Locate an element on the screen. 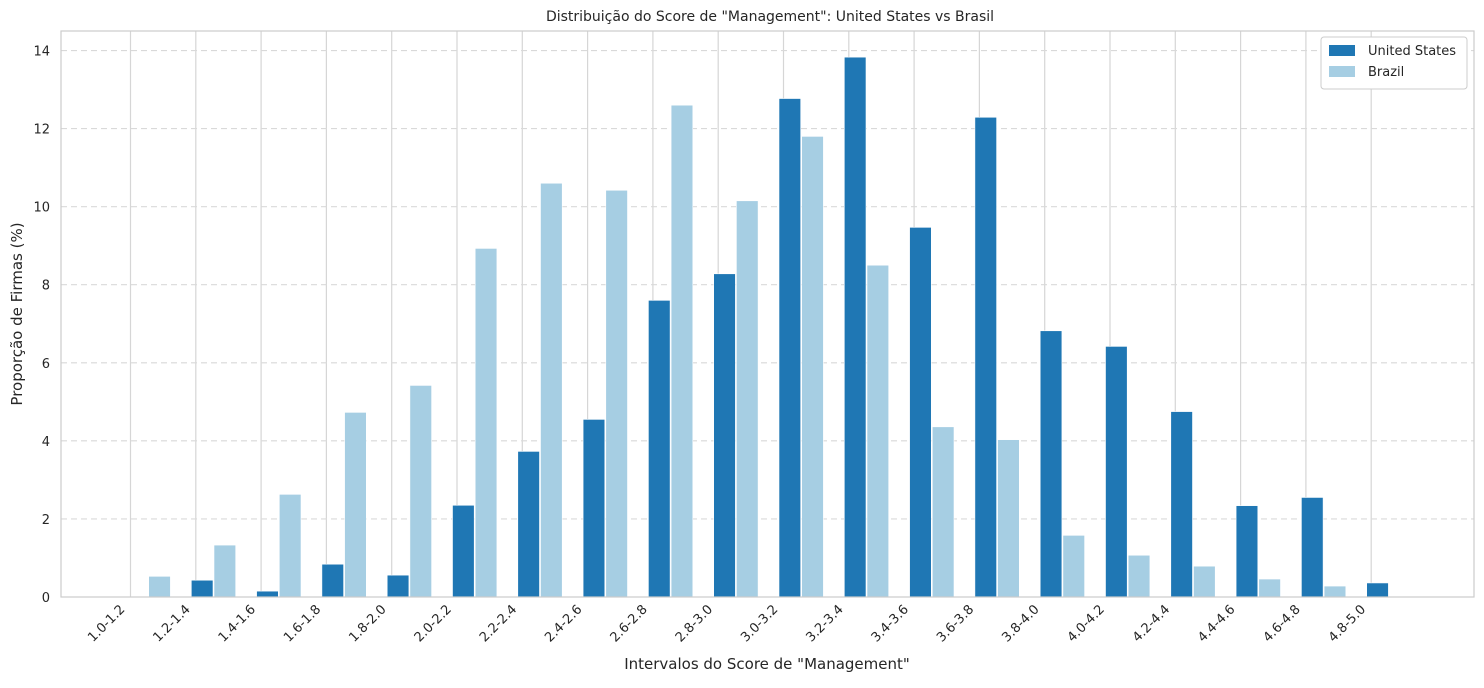  x-tick-label: 3.6-3.8 is located at coordinates (955, 623).